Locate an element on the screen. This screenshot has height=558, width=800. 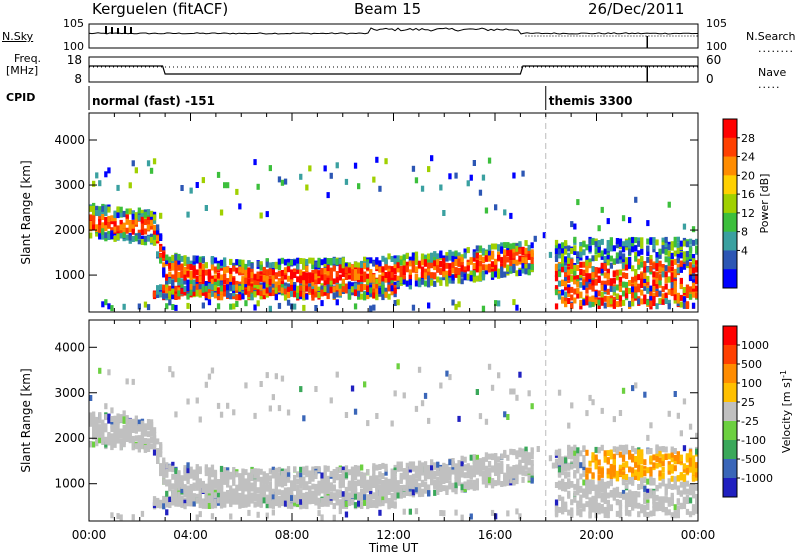
cpid-mode-label: themis 3300 is located at coordinates (591, 101).